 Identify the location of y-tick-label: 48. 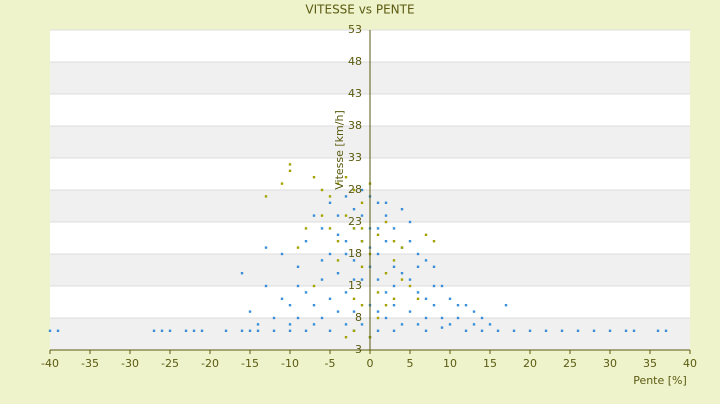
(355, 61).